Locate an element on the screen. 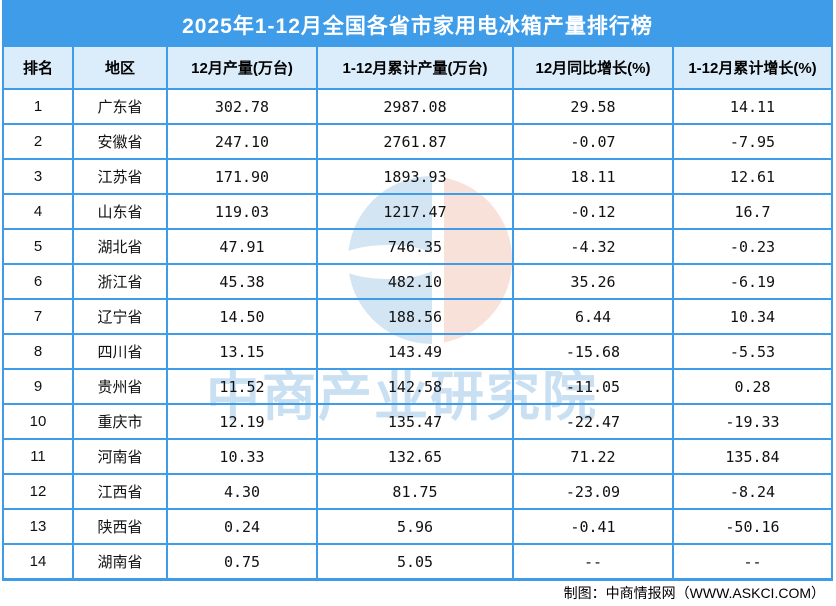  table-row: 3 江苏省 171.90 1893.93 18.11 12.61 is located at coordinates (417, 177).